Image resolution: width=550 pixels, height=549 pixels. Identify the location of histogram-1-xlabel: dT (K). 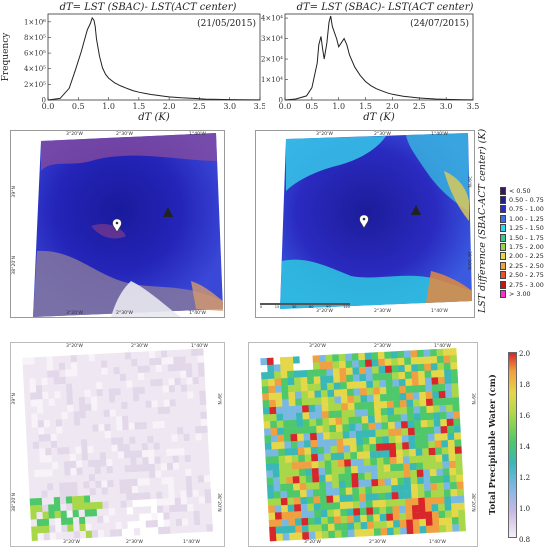
(154, 117).